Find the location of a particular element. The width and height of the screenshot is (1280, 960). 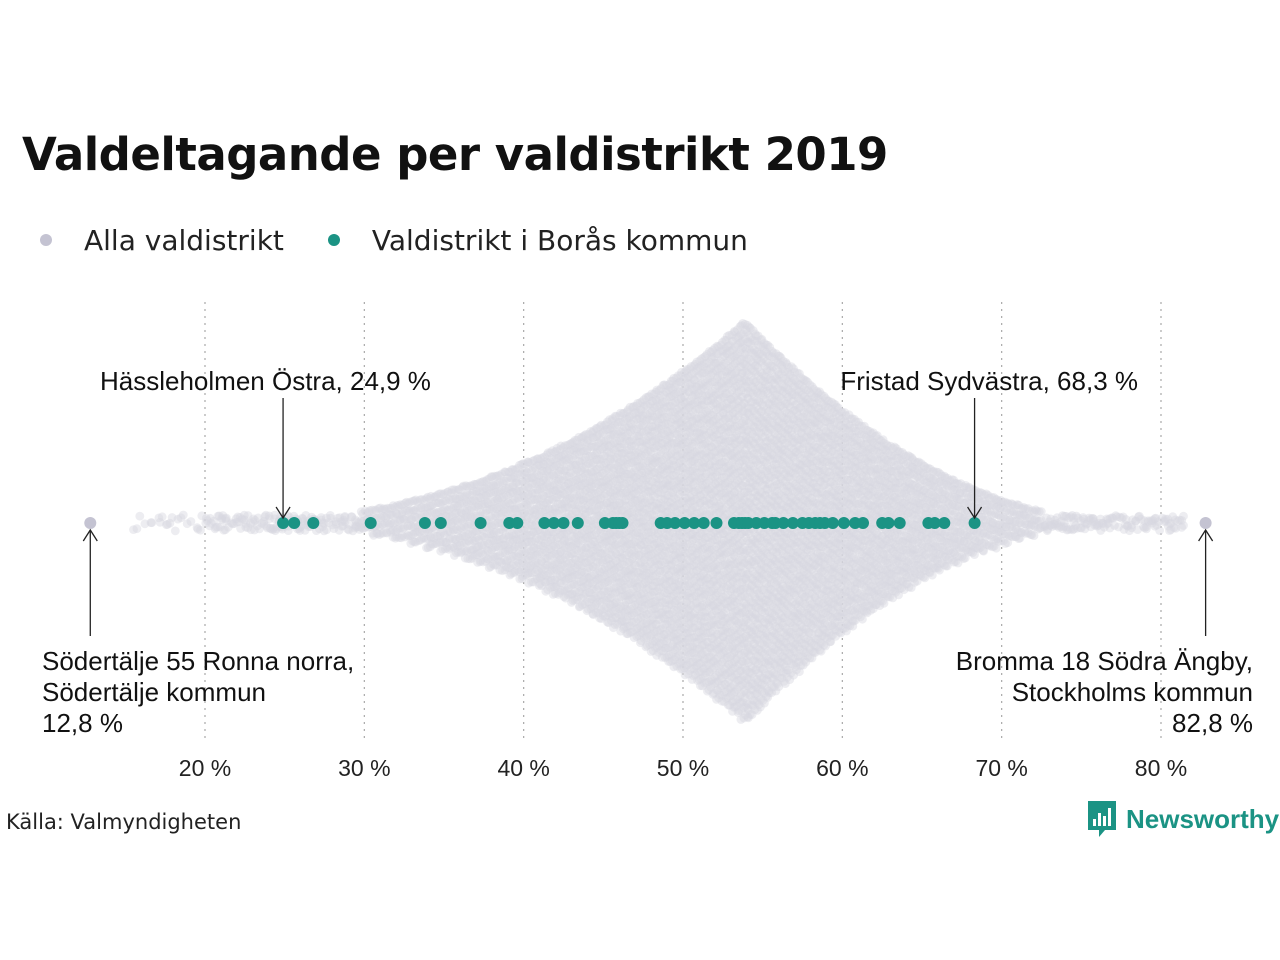

chart-title: Valdeltagande per valdistrikt 2019 is located at coordinates (455, 154).